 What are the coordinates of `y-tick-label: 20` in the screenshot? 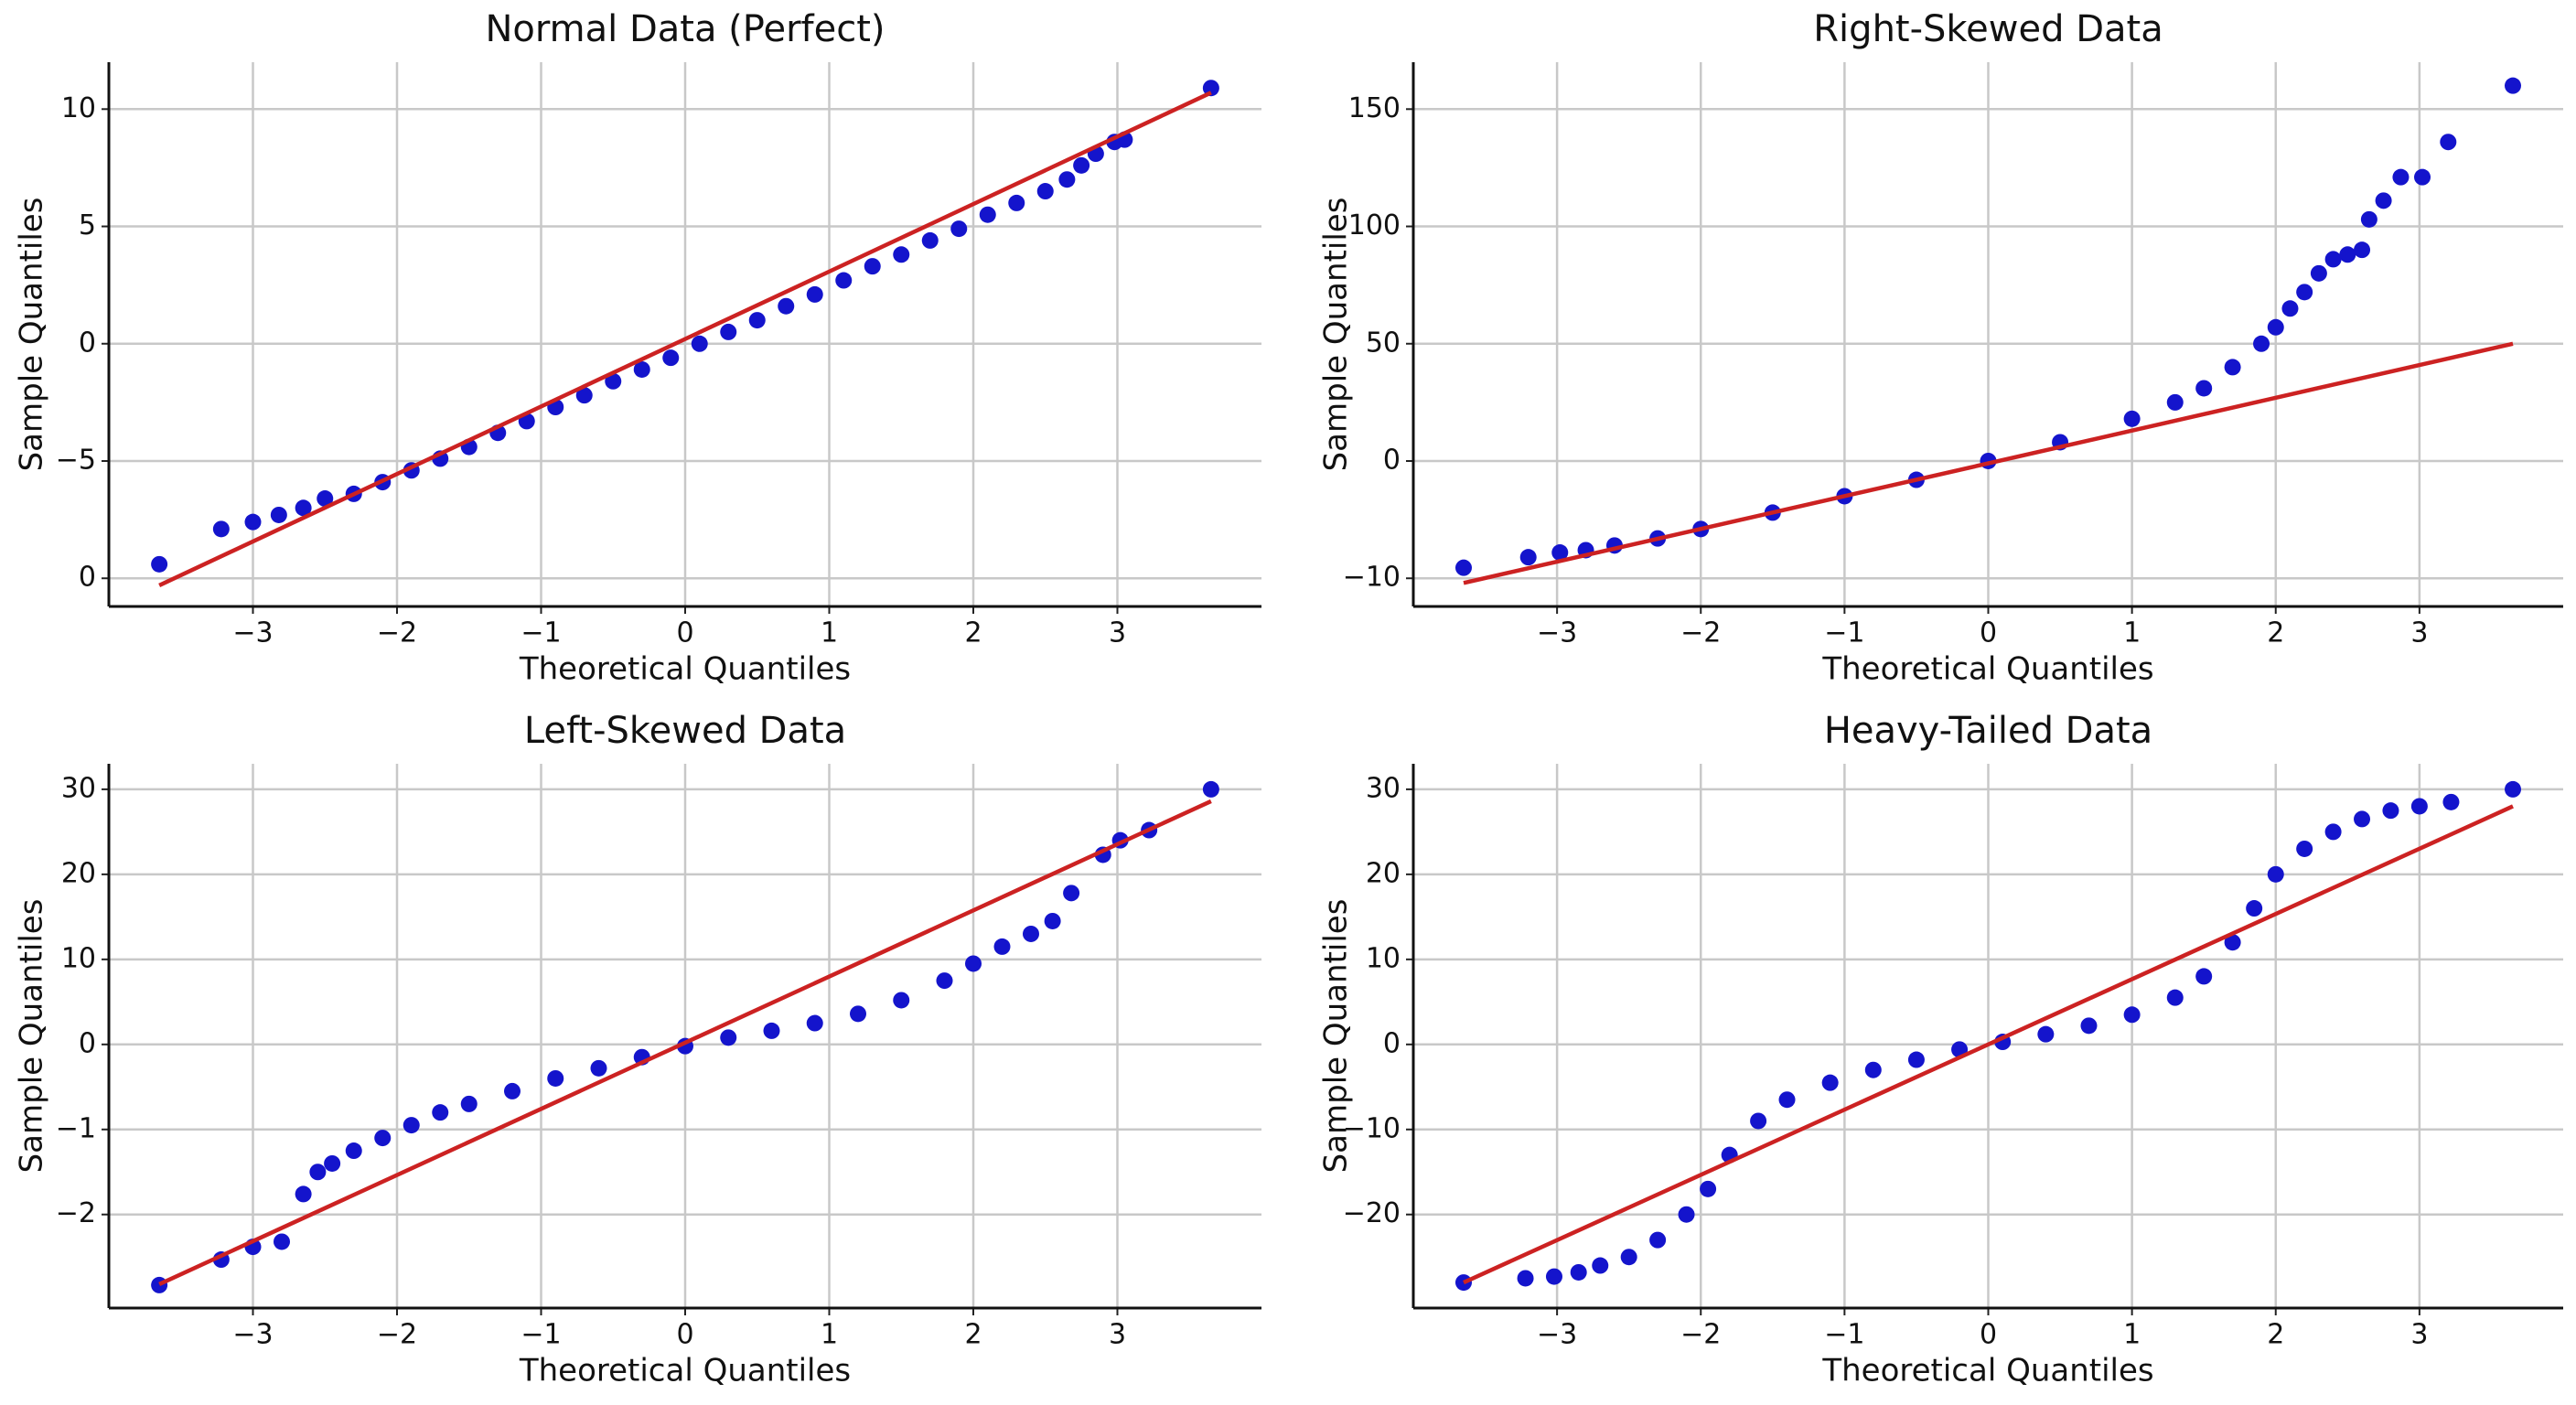 It's located at (79, 873).